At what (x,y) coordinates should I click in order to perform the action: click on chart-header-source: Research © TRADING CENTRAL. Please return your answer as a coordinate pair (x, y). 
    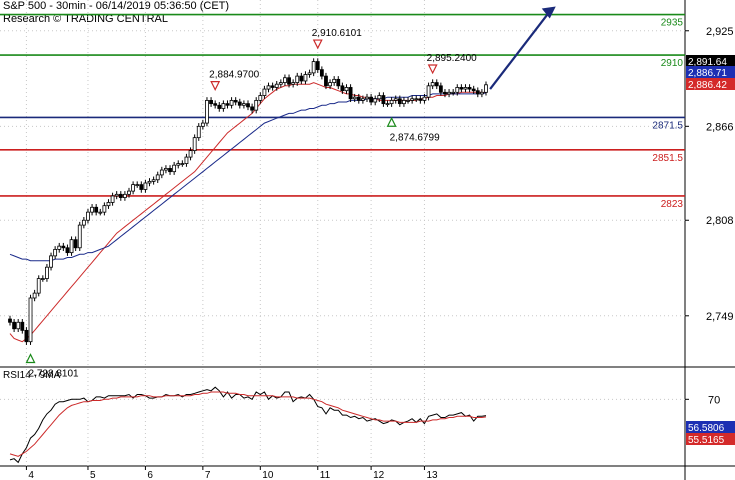
    Looking at the image, I should click on (85, 19).